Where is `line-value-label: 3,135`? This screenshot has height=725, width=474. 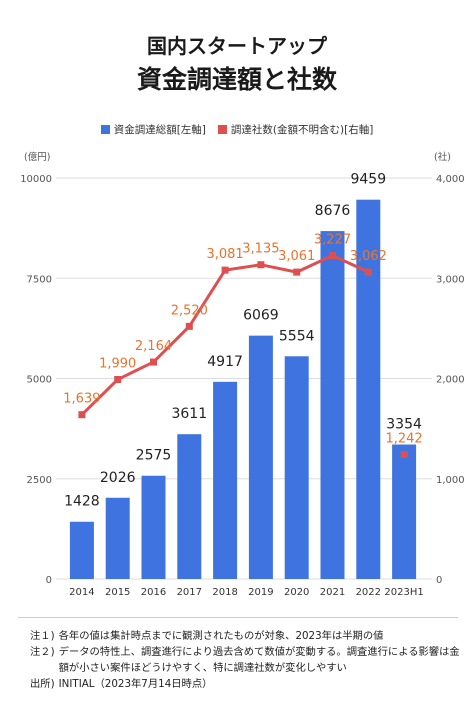 line-value-label: 3,135 is located at coordinates (260, 249).